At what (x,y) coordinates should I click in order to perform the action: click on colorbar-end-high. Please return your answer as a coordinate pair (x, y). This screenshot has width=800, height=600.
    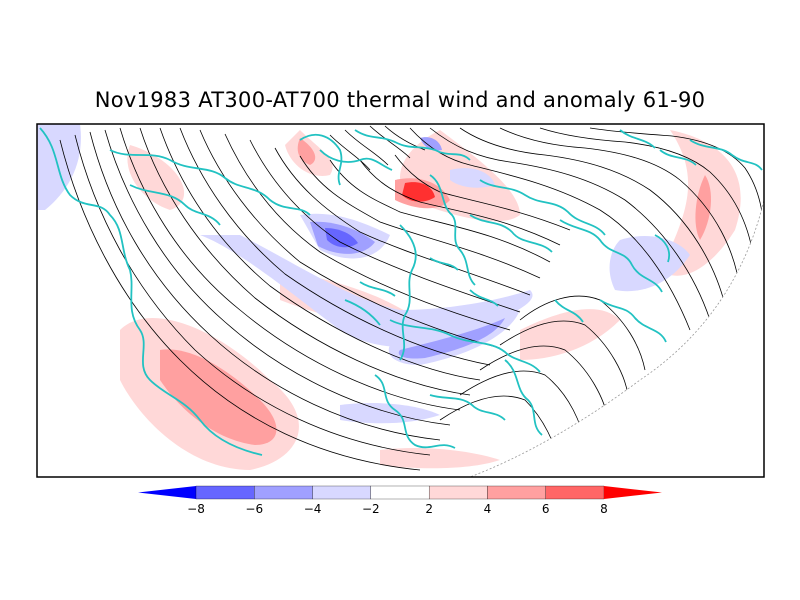
    Looking at the image, I should click on (633, 492).